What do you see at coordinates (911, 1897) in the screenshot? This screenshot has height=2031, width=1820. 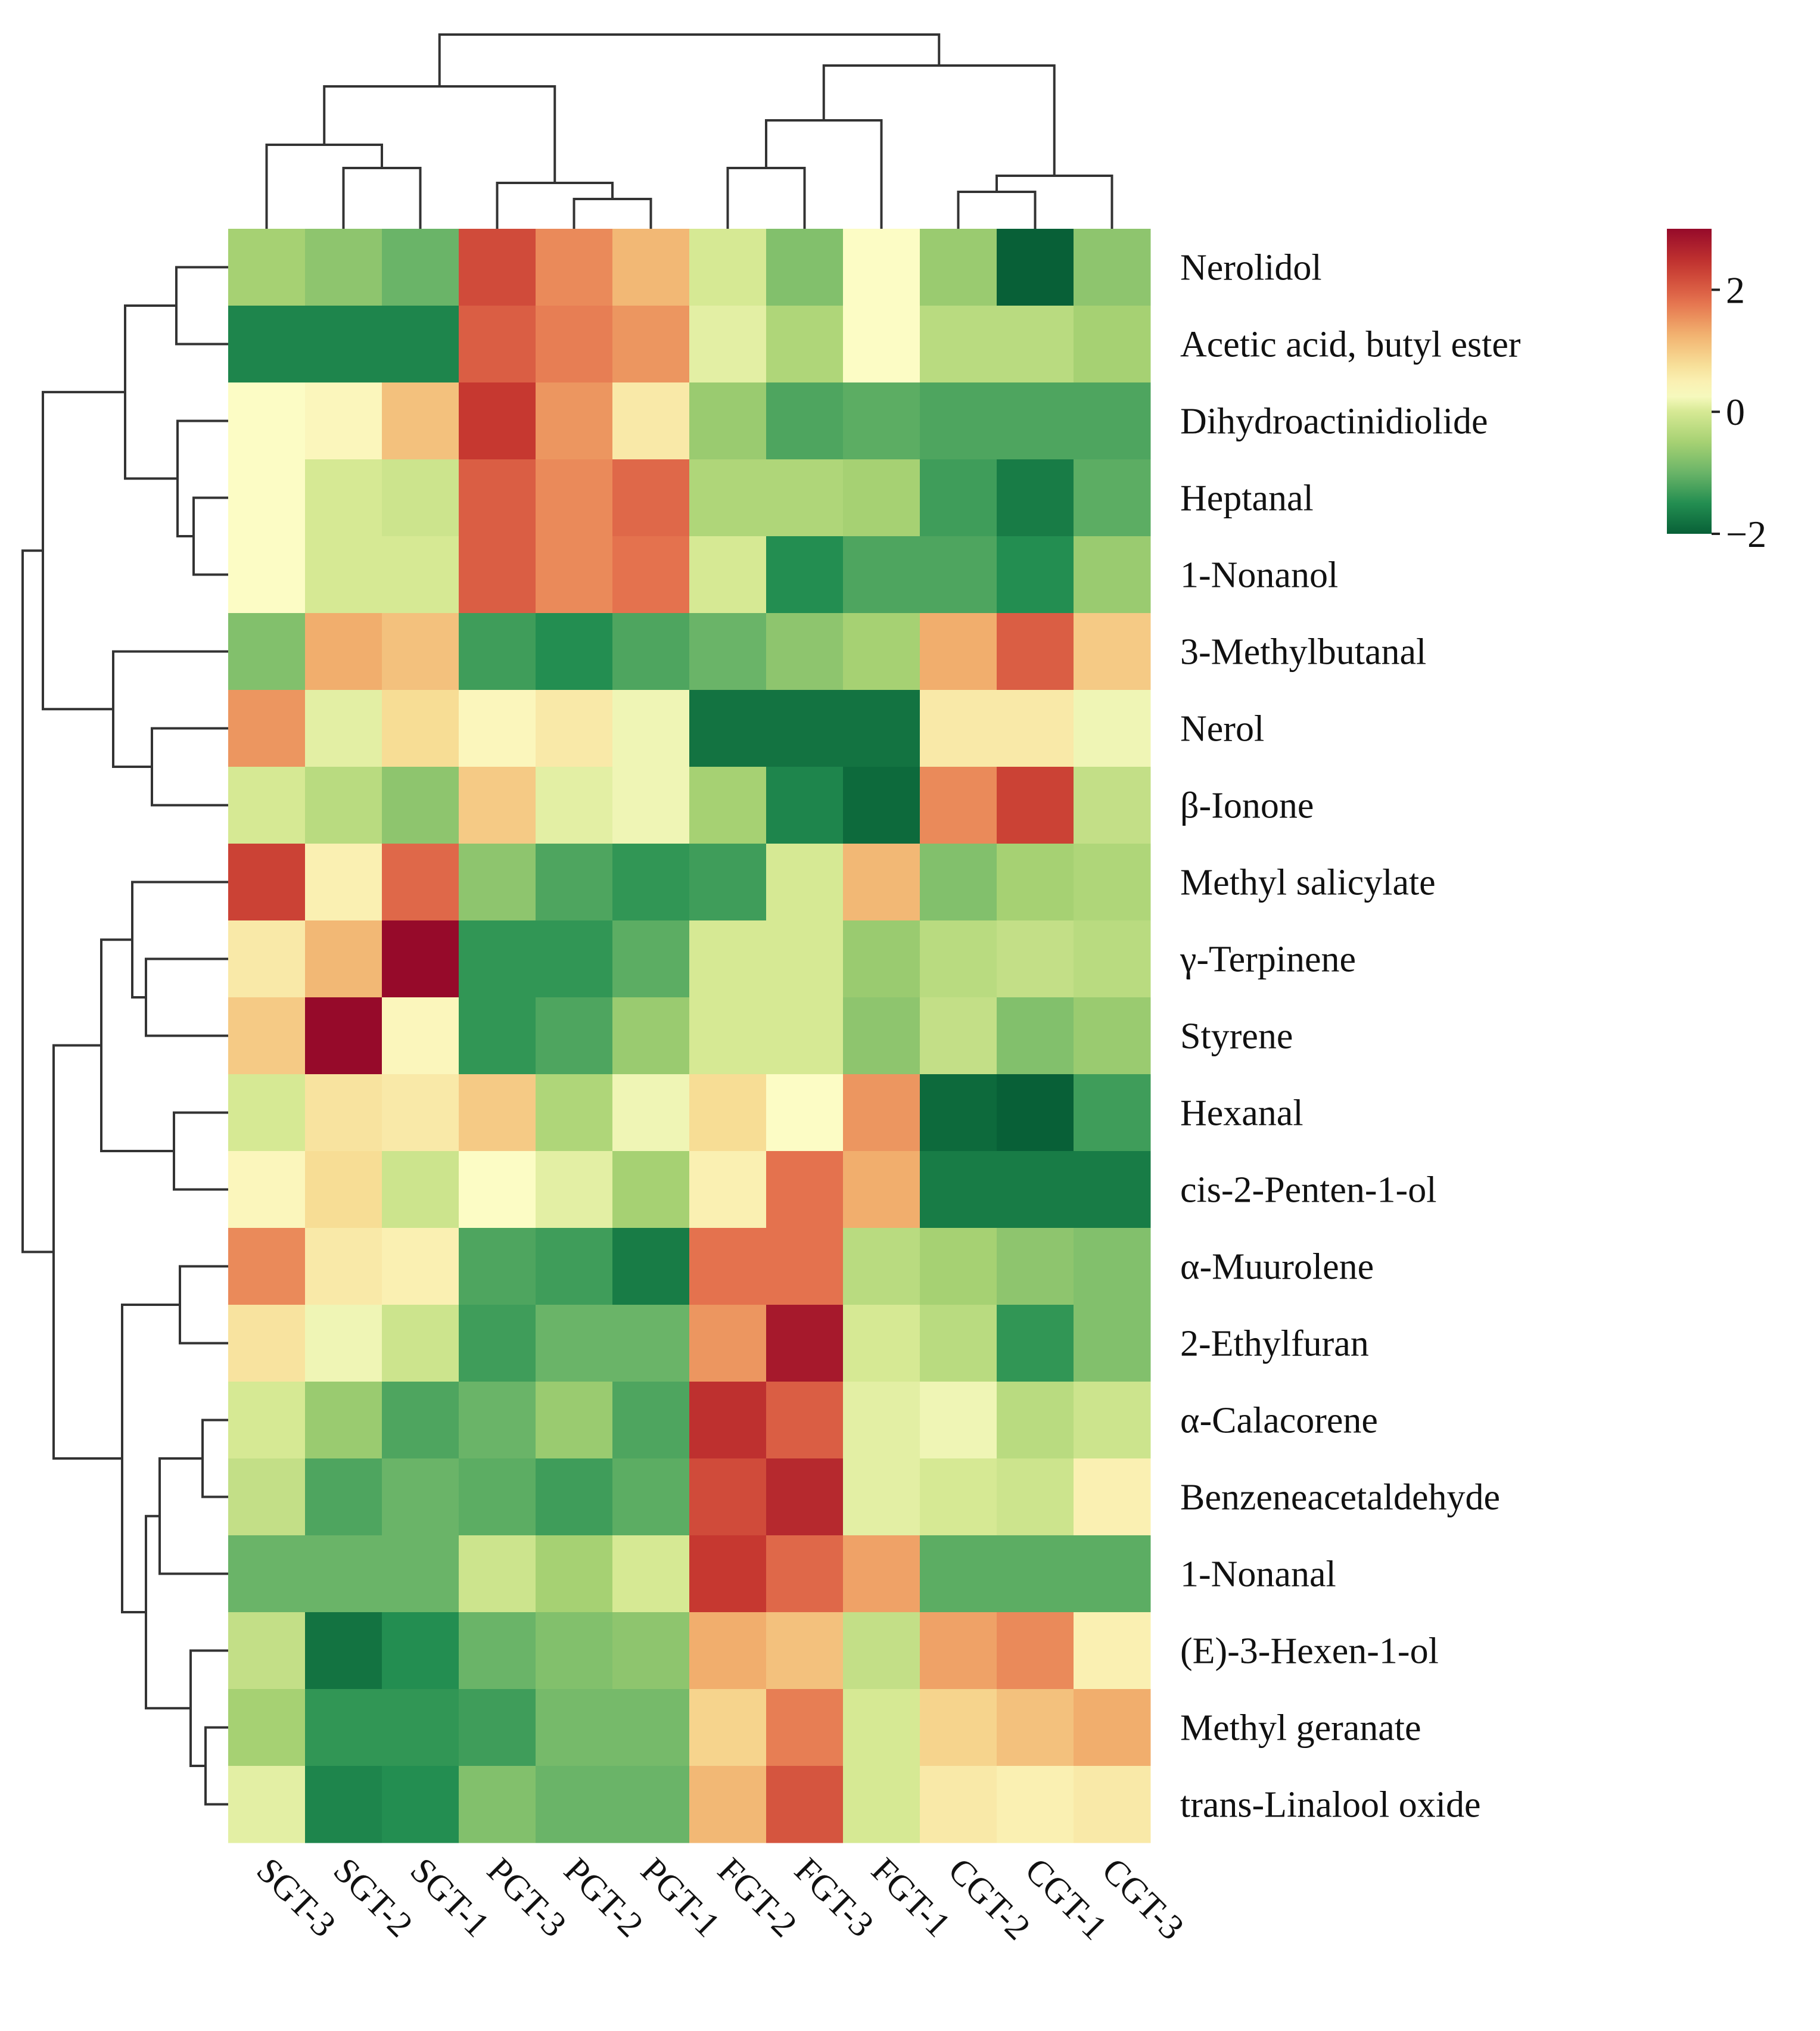 I see `column-label-fgt-1: FGT-1` at bounding box center [911, 1897].